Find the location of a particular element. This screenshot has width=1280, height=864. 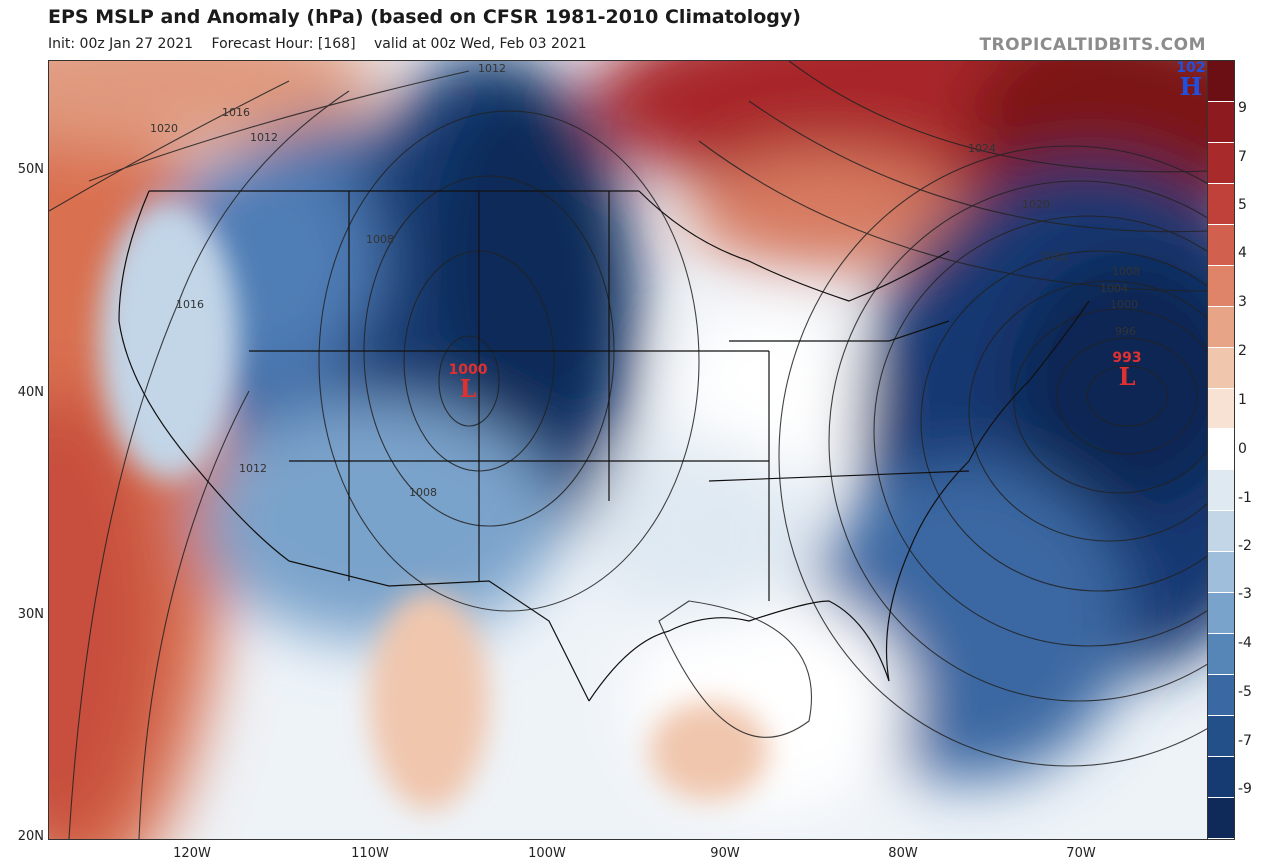

lon-label-90w: 90W is located at coordinates (725, 853).